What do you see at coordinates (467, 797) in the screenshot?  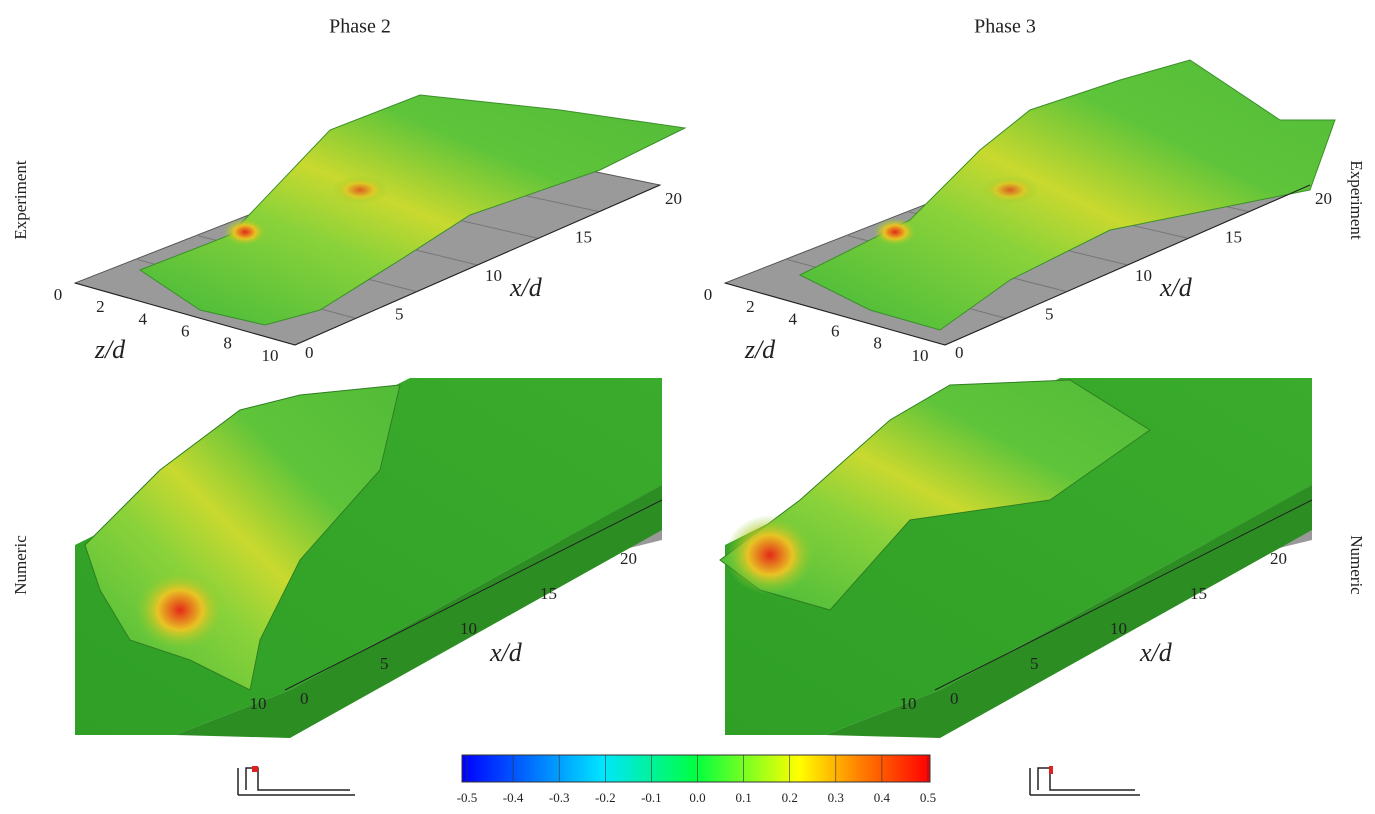 I see `colorbar-tick-label: -0.5` at bounding box center [467, 797].